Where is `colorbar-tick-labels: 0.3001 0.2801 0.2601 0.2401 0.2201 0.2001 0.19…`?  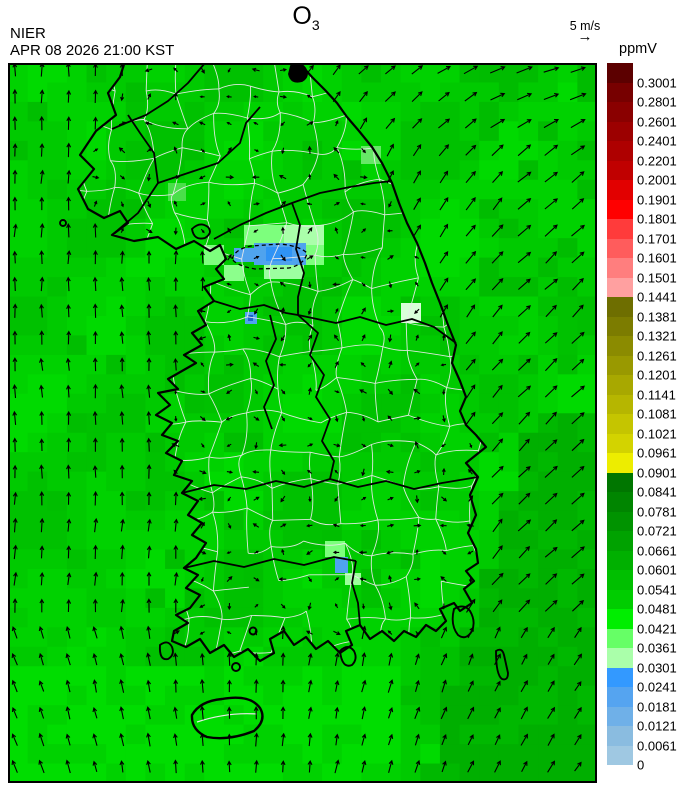 colorbar-tick-labels: 0.3001 0.2801 0.2601 0.2401 0.2201 0.2001 0.19… is located at coordinates (647, 418).